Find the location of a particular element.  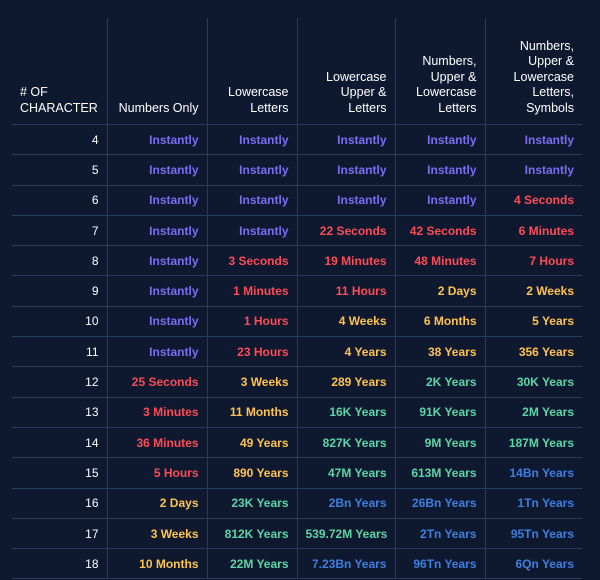

row-character-count: 12 is located at coordinates (60, 382).